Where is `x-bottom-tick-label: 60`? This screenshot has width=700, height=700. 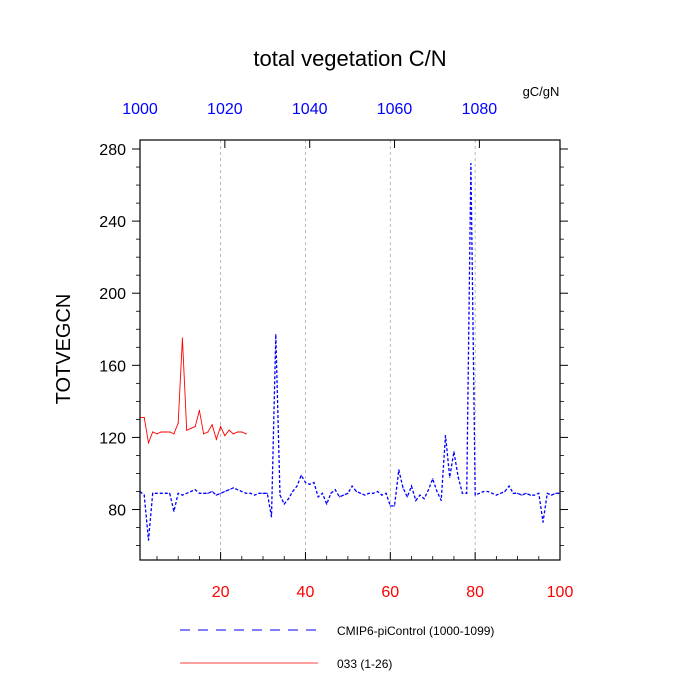
x-bottom-tick-label: 60 is located at coordinates (390, 592).